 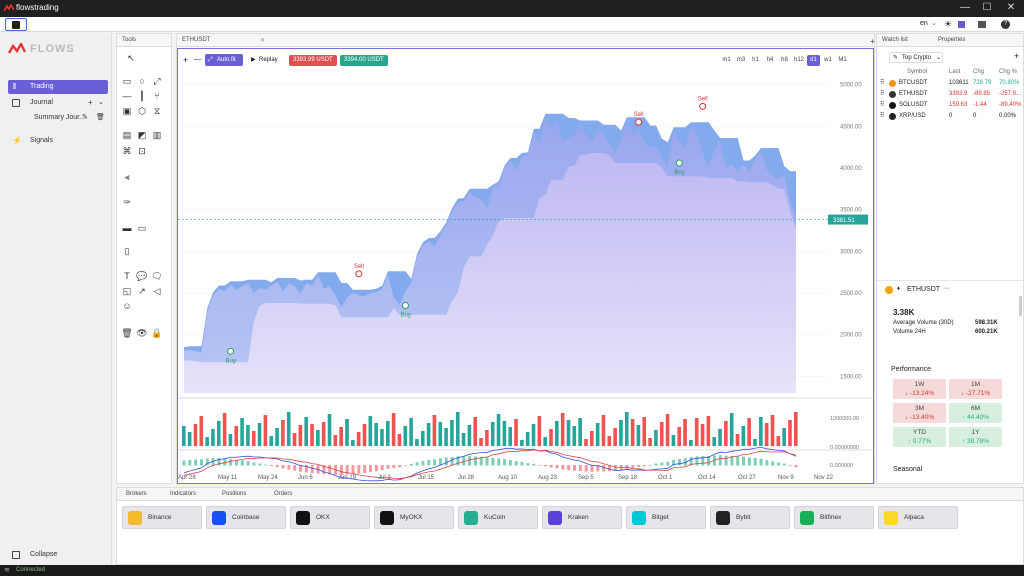 I want to click on circle-icon: ○, so click(x=142, y=81).